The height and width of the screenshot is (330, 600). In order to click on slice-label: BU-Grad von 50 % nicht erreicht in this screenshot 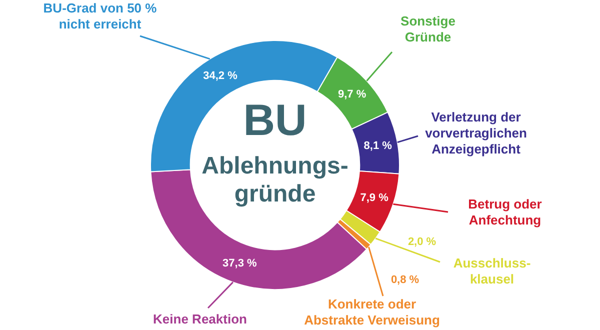, I will do `click(100, 16)`.